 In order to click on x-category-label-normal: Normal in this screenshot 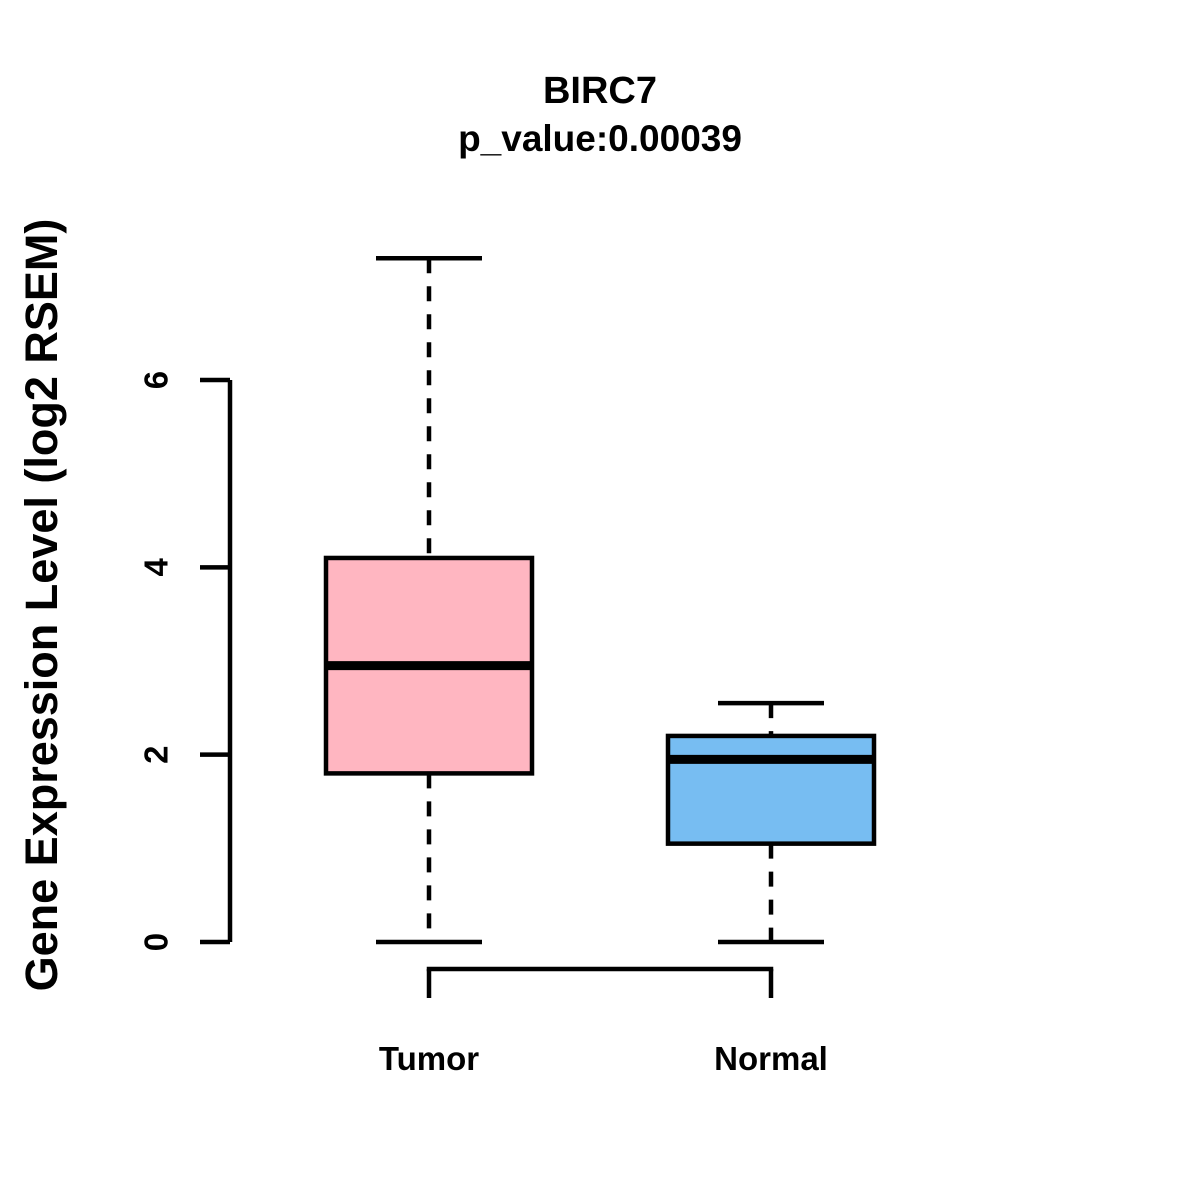, I will do `click(771, 1058)`.